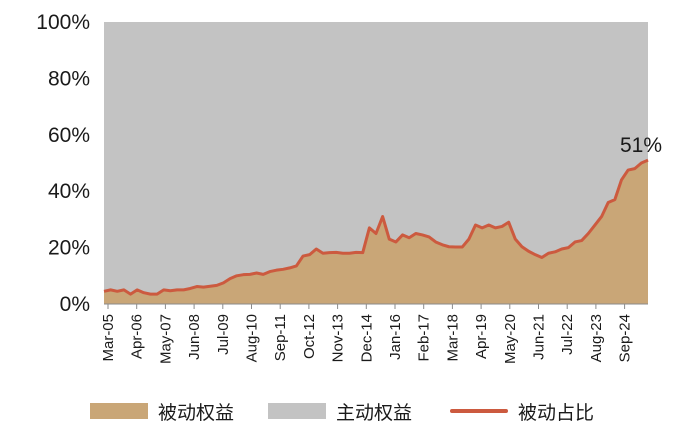  I want to click on x-tick-label: Aug-23, so click(596, 338).